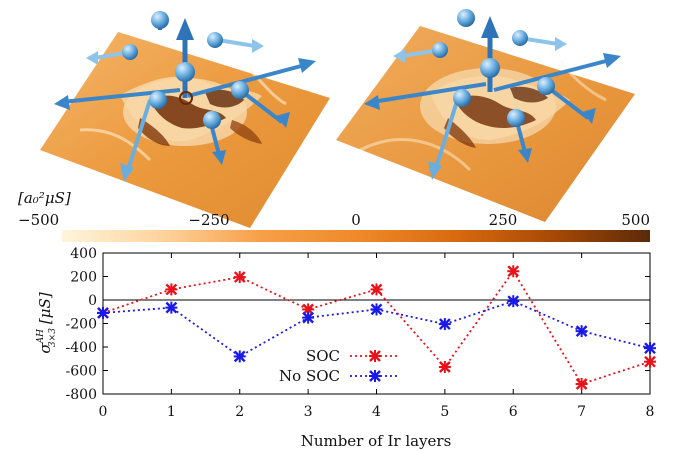  I want to click on legend-item: No SOC, so click(339, 376).